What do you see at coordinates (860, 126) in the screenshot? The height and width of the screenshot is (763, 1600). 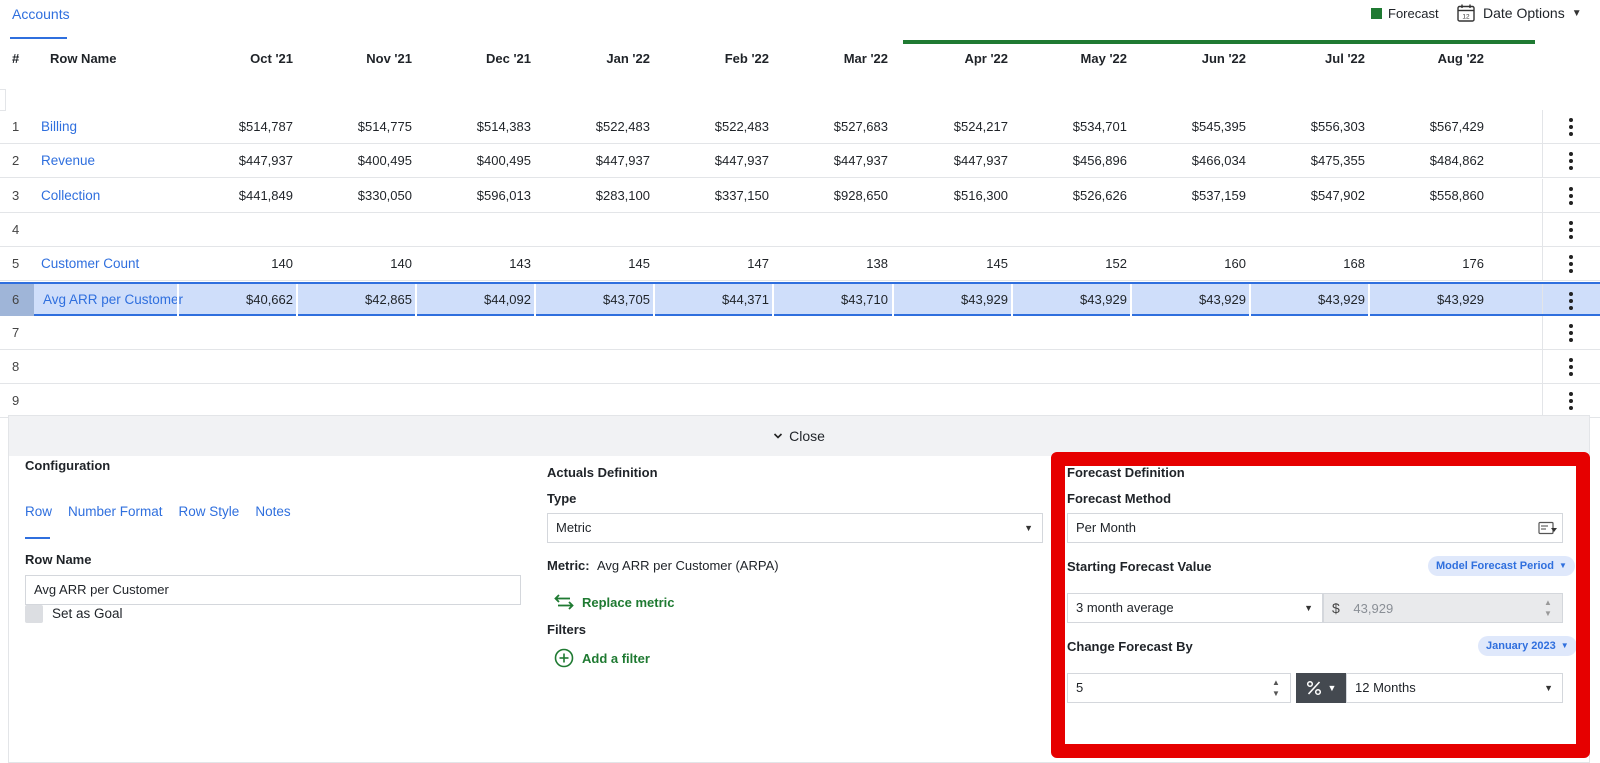 I see `table-cell: $527,683` at bounding box center [860, 126].